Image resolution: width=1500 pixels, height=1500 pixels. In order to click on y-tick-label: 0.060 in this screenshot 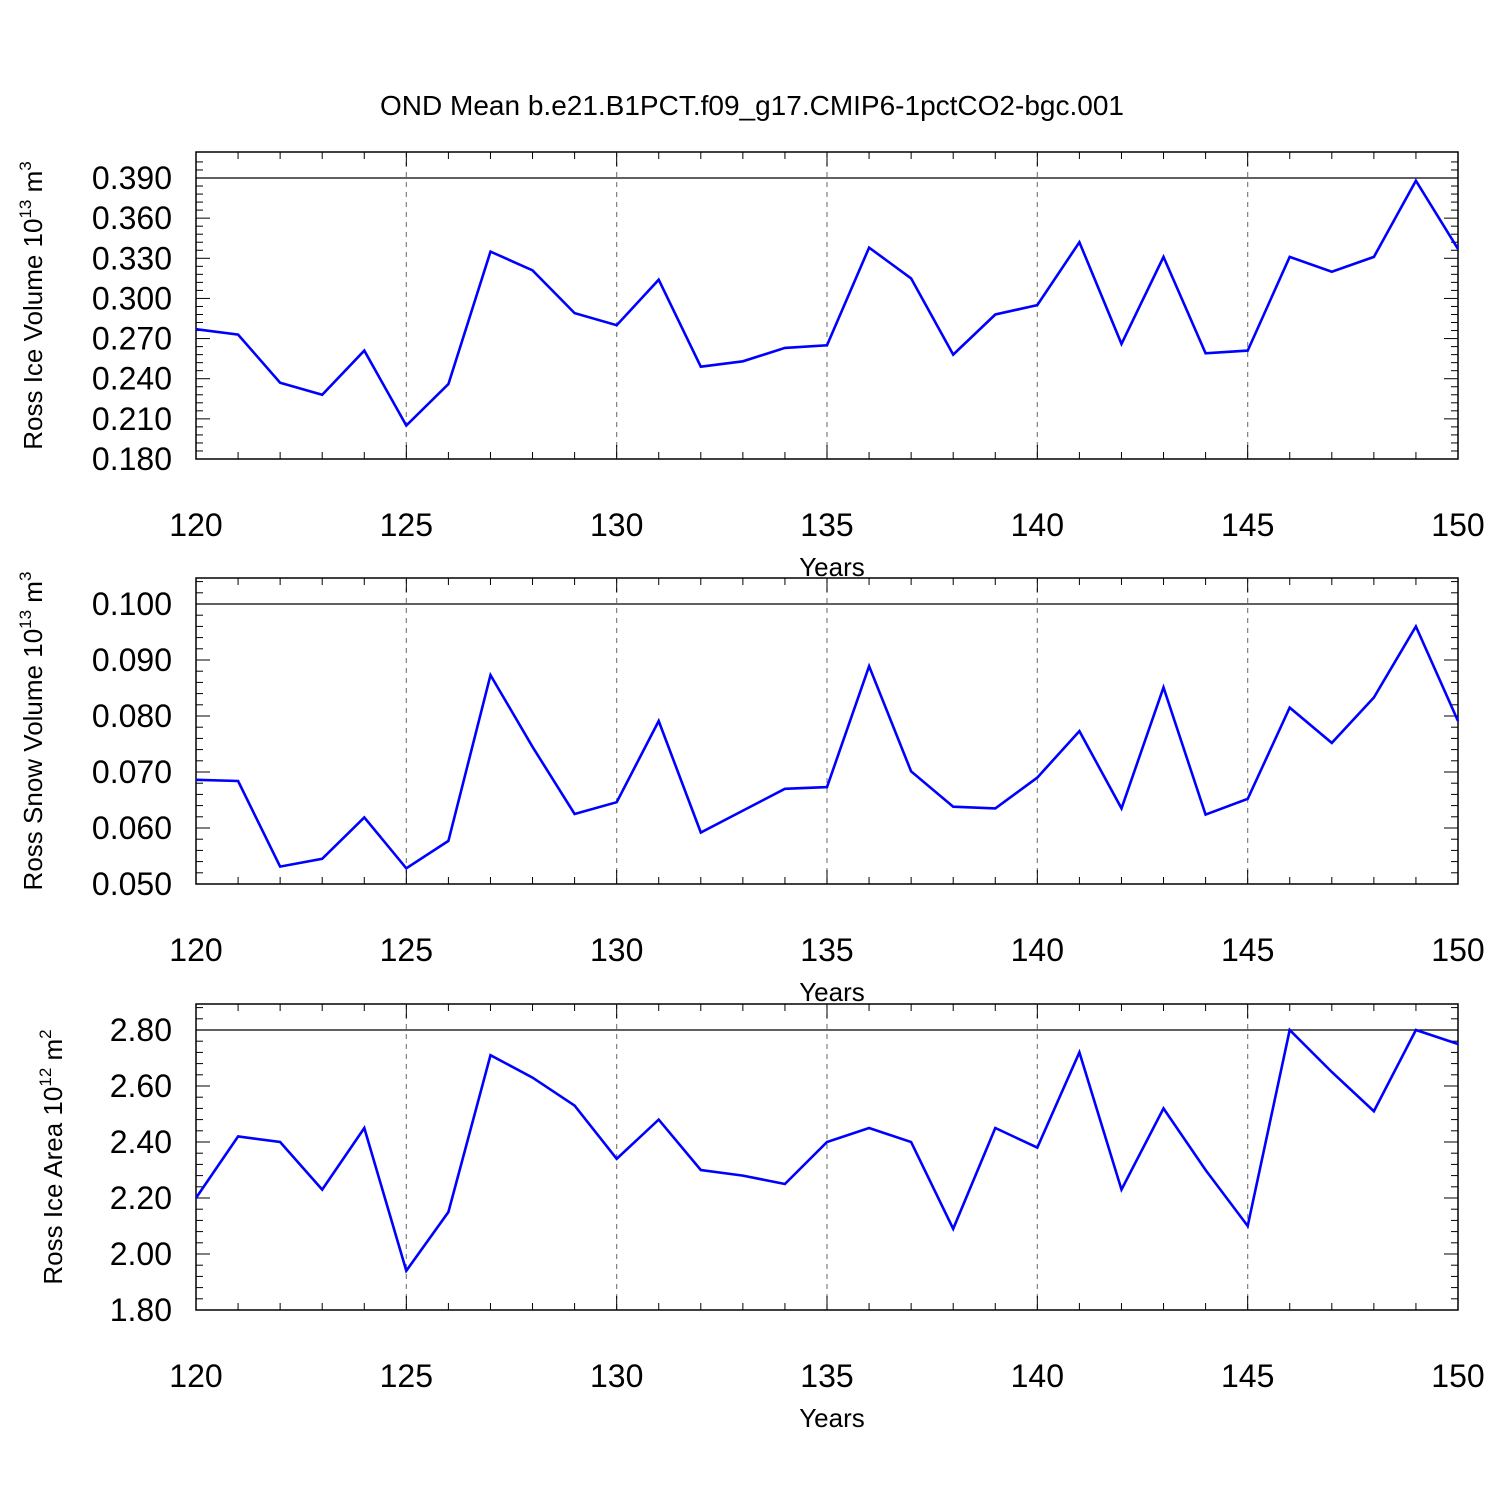, I will do `click(132, 828)`.